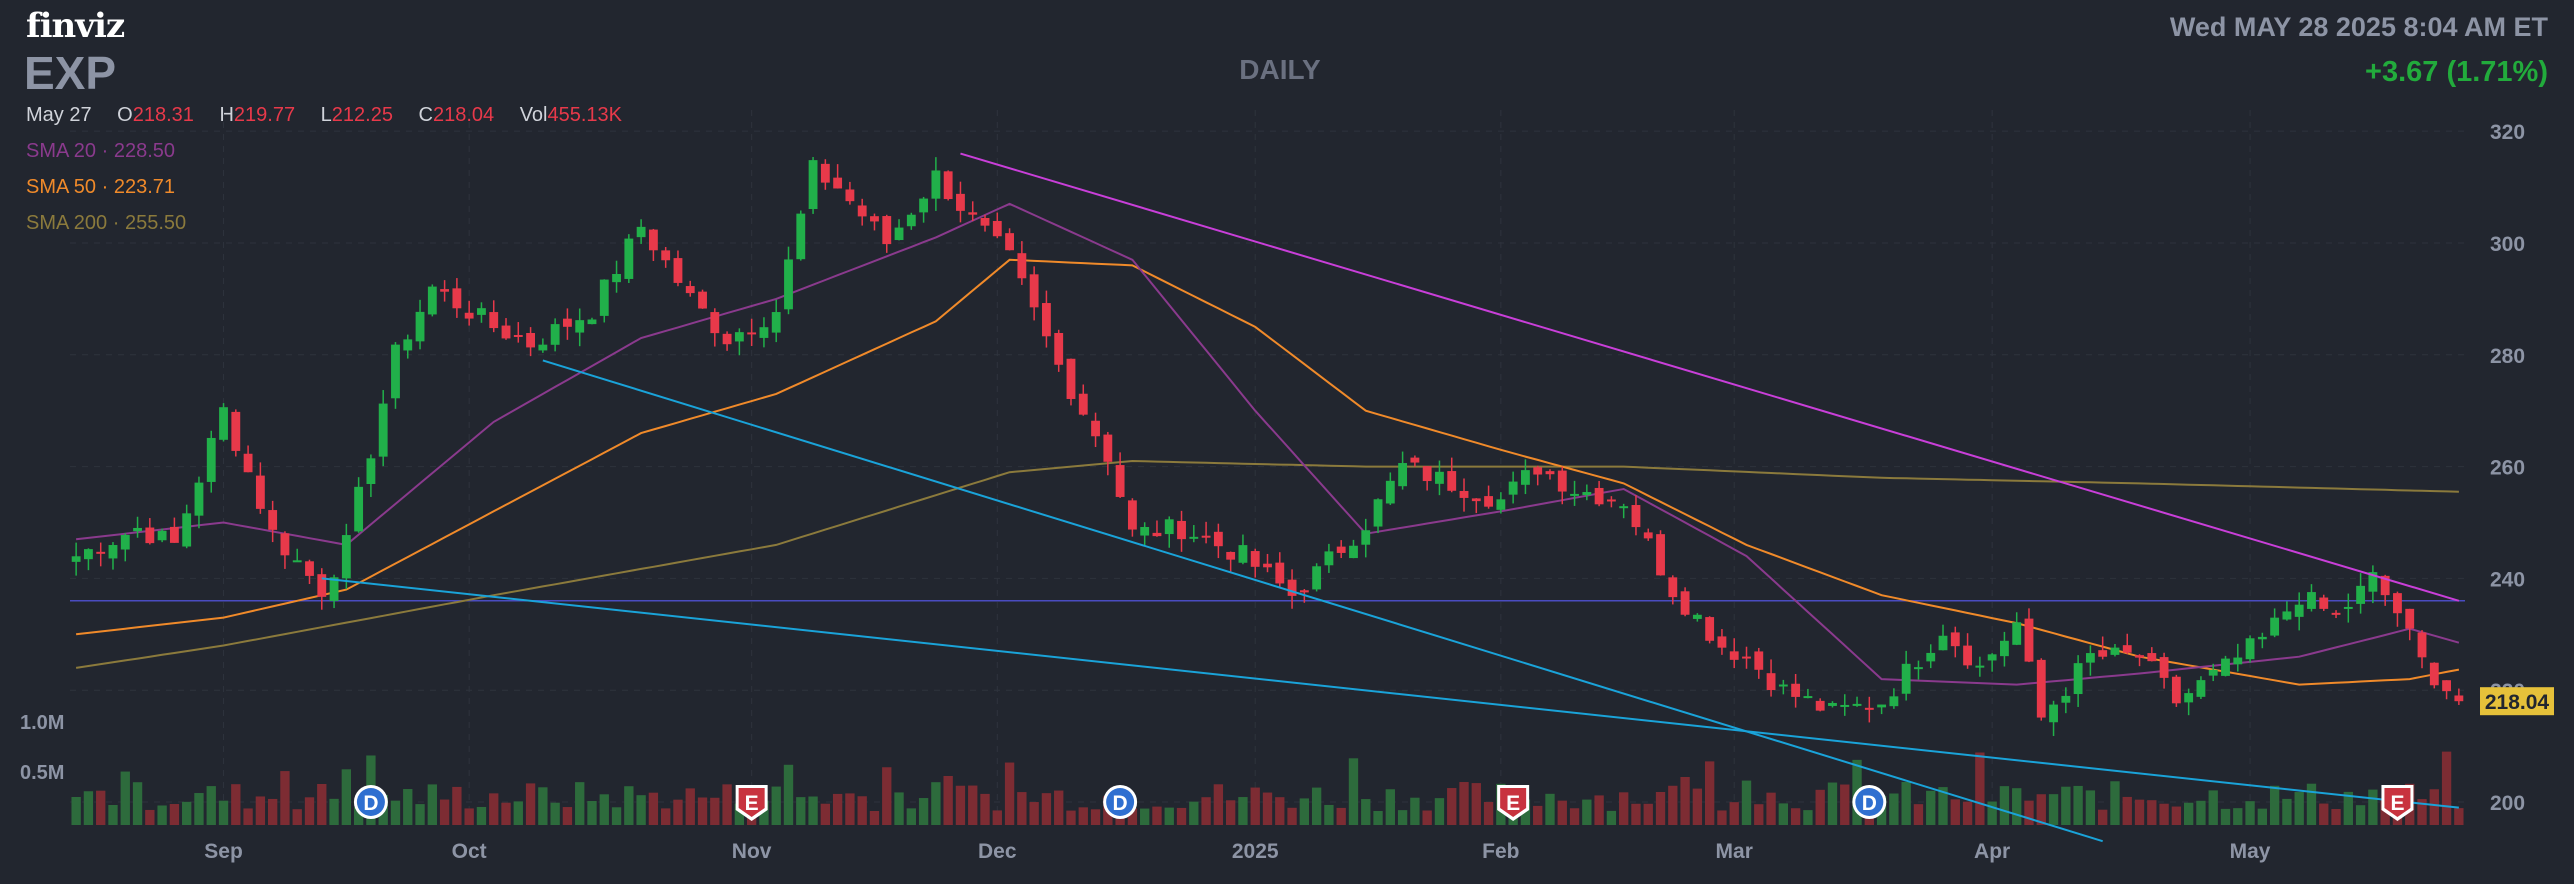 This screenshot has width=2574, height=884. I want to click on sma200-value: 255.50, so click(155, 223).